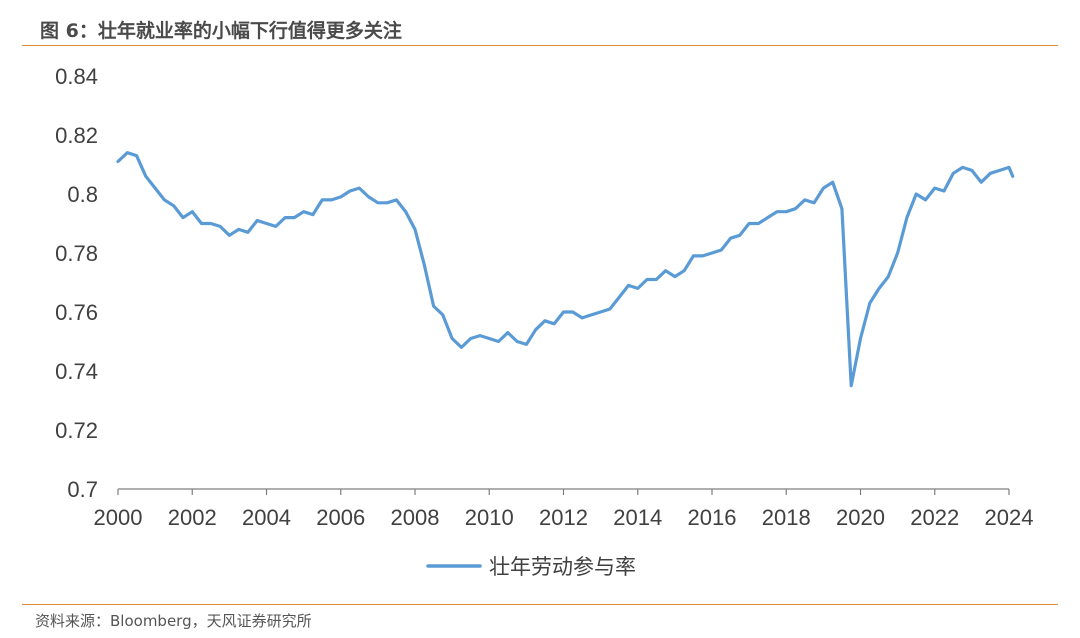 Image resolution: width=1080 pixels, height=638 pixels. I want to click on x-tick-label: 2020, so click(860, 517).